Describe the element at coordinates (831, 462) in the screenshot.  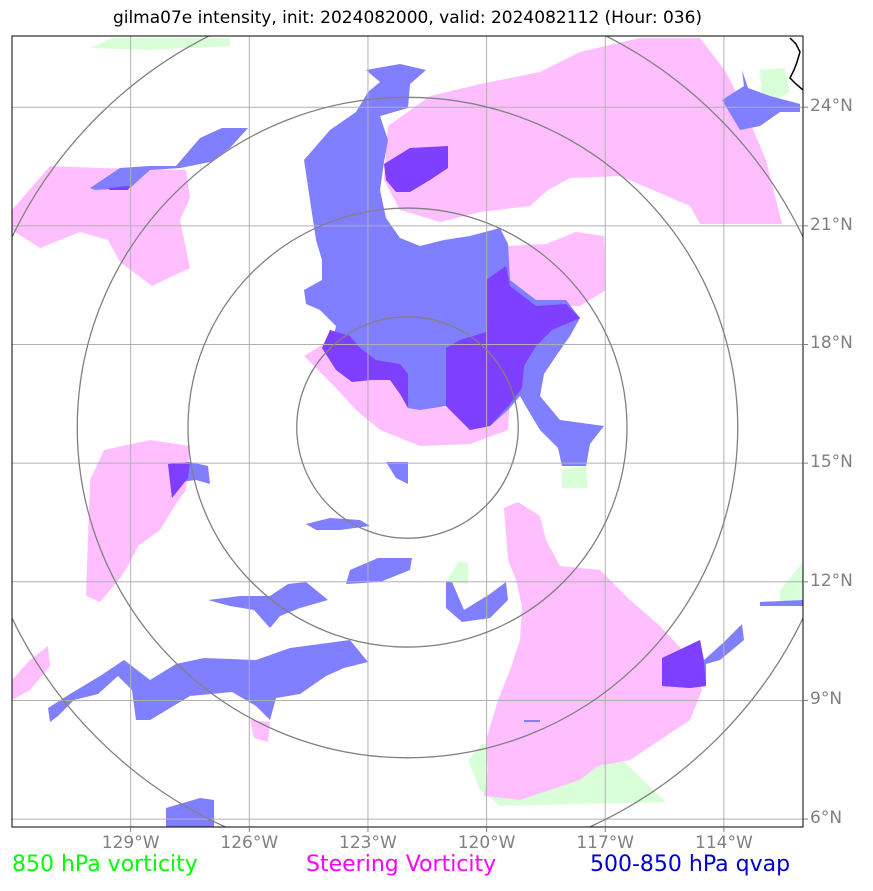
I see `y-tick-label-3: 15°N` at that location.